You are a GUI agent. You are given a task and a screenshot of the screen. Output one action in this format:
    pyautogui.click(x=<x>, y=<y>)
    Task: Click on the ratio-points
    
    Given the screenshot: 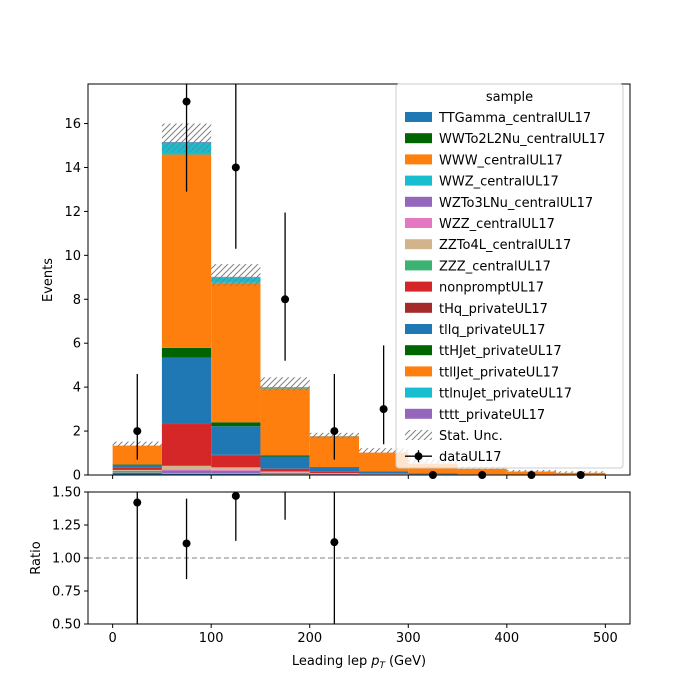 What is the action you would take?
    pyautogui.click(x=236, y=558)
    